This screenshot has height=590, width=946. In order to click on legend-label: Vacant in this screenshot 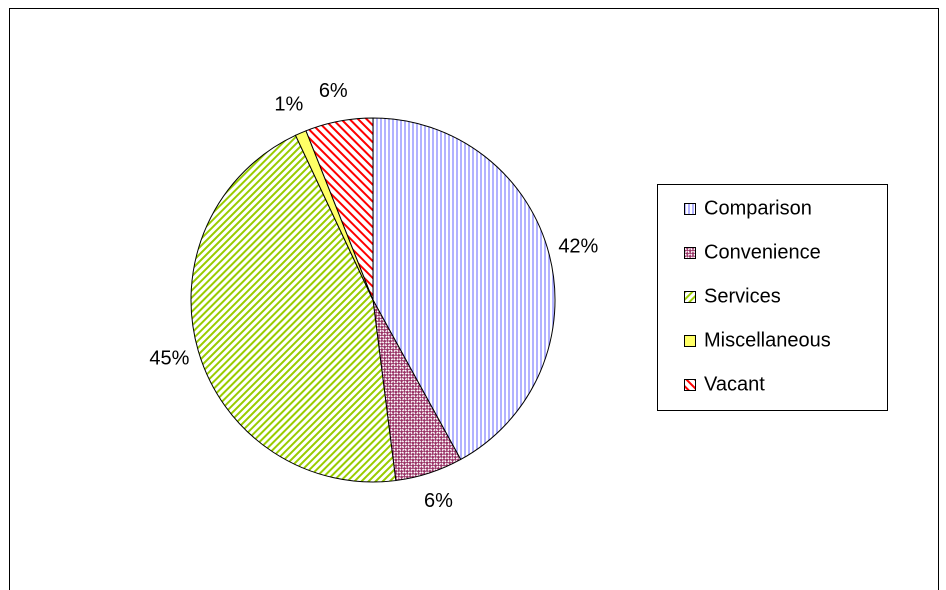, I will do `click(734, 384)`.